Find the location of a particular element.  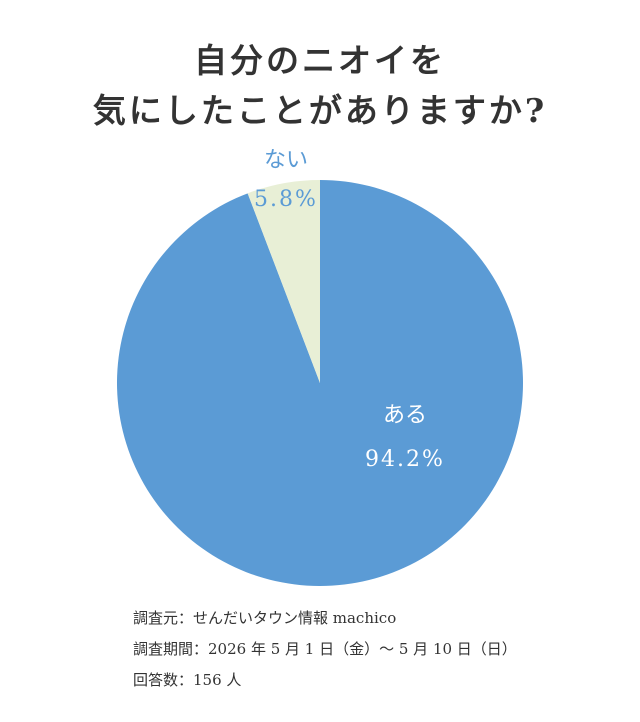

survey-respondents: 回答数：156 人 is located at coordinates (187, 680).